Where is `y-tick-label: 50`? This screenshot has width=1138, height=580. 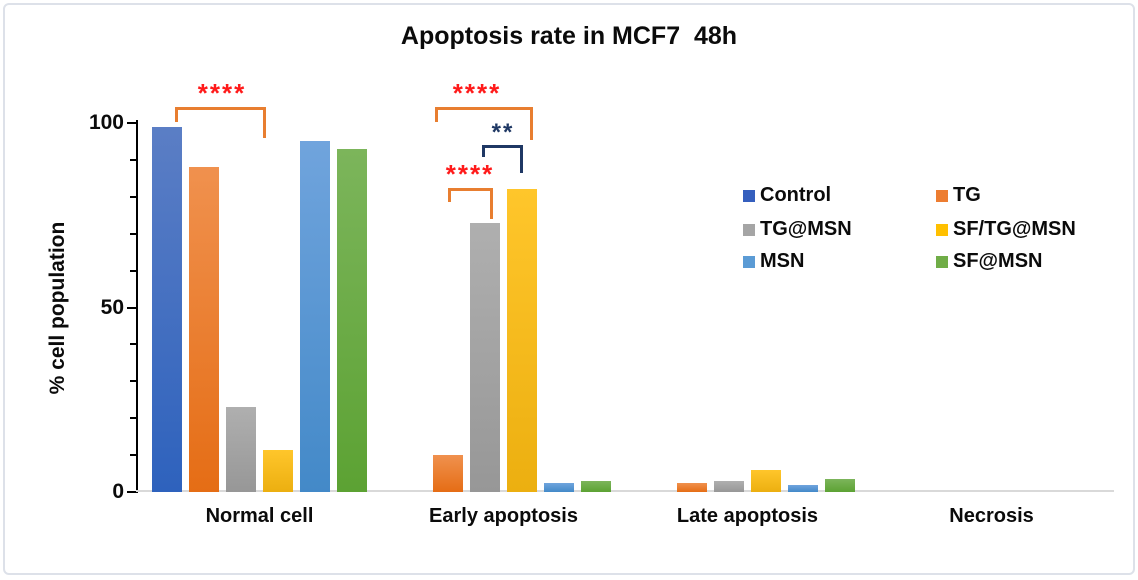
y-tick-label: 50 is located at coordinates (112, 307).